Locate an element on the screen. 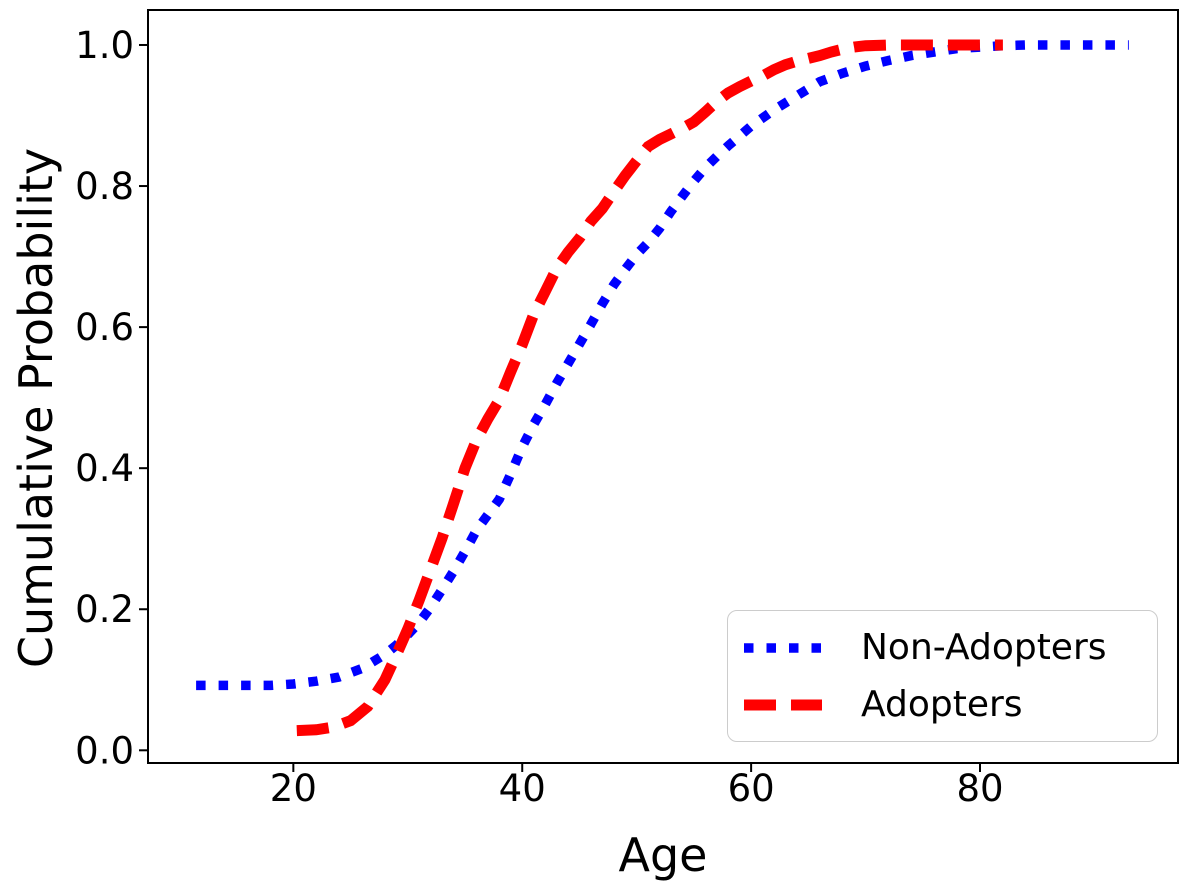 This screenshot has height=894, width=1189. y-tick-label: 0.4 is located at coordinates (104, 468).